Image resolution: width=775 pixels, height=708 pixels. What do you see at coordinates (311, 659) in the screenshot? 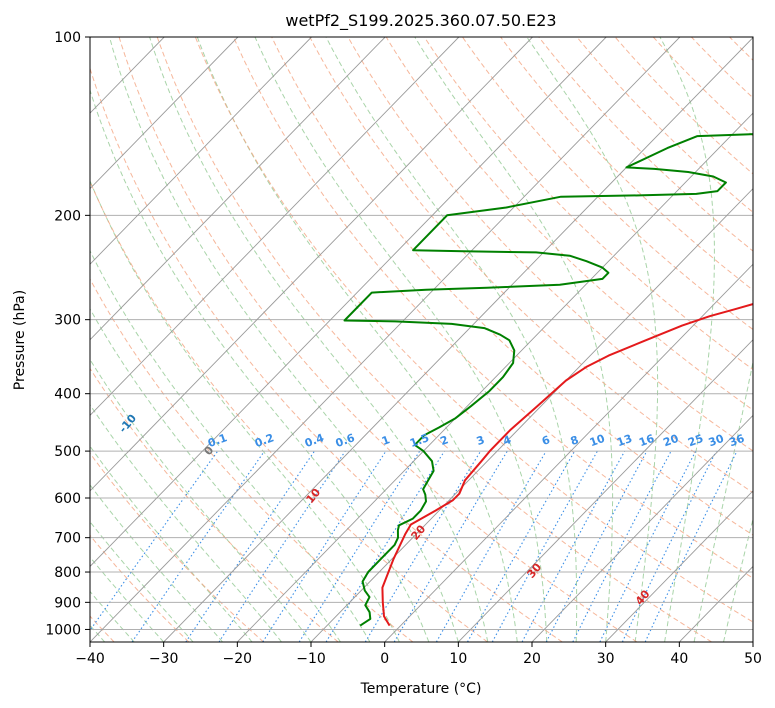
I see `x-tick-label: −10` at bounding box center [311, 659].